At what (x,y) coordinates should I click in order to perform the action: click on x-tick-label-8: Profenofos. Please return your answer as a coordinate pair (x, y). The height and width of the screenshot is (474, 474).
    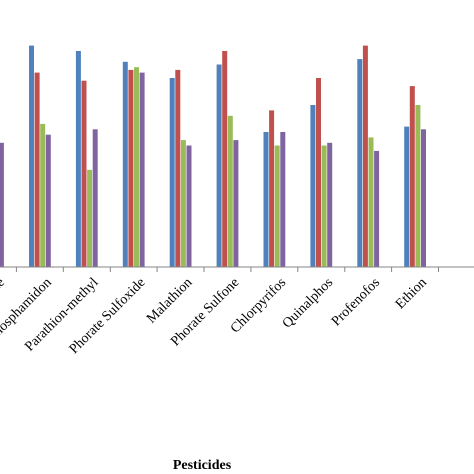
    Looking at the image, I should click on (356, 302).